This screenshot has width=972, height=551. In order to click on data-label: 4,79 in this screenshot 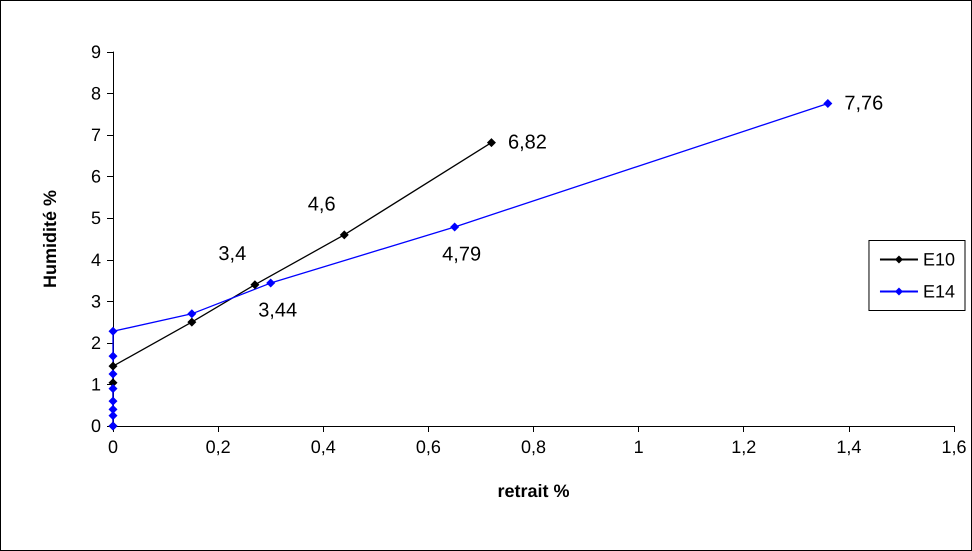, I will do `click(462, 254)`.